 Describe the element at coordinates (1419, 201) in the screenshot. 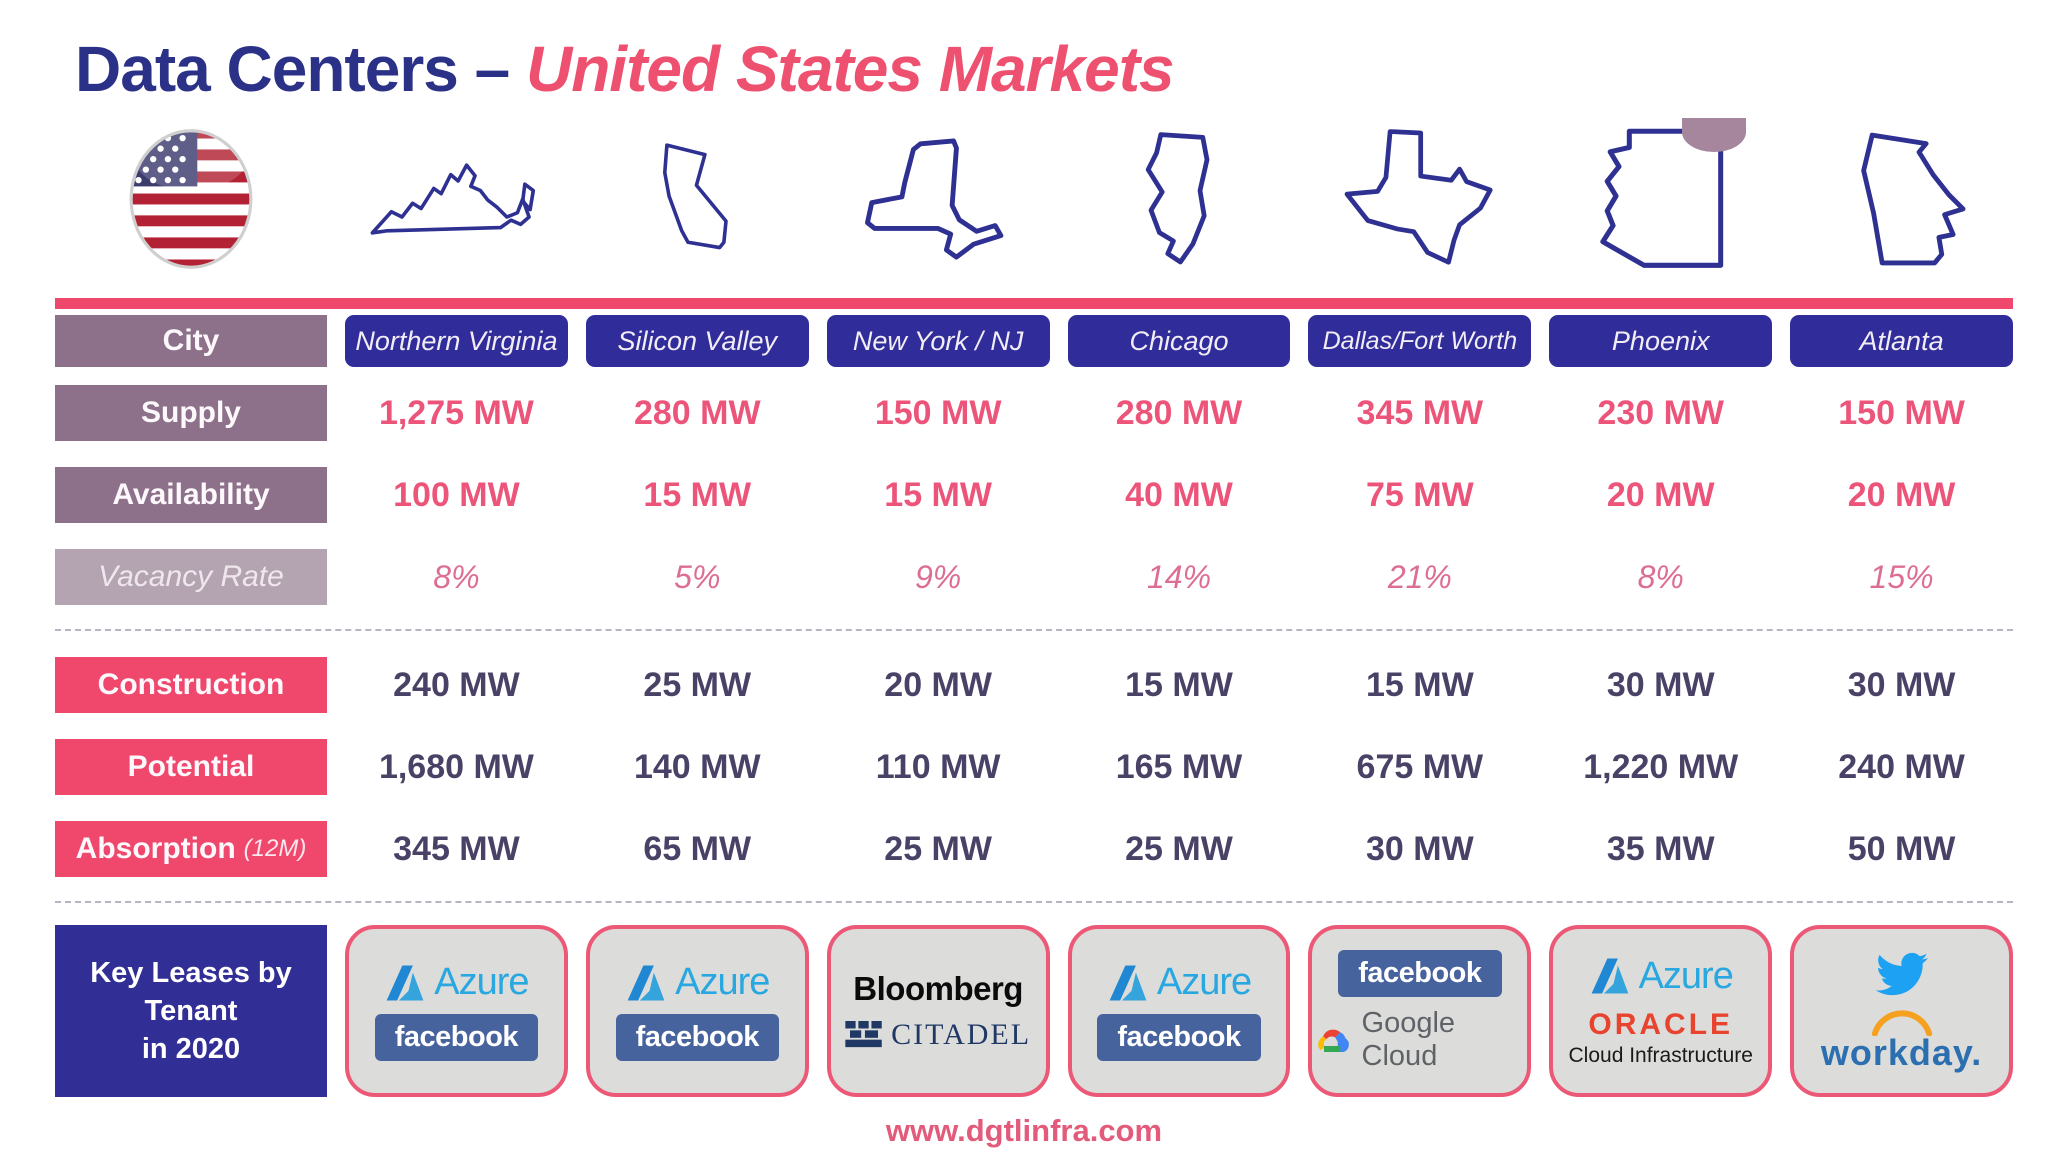

I see `texas-outline-icon` at that location.